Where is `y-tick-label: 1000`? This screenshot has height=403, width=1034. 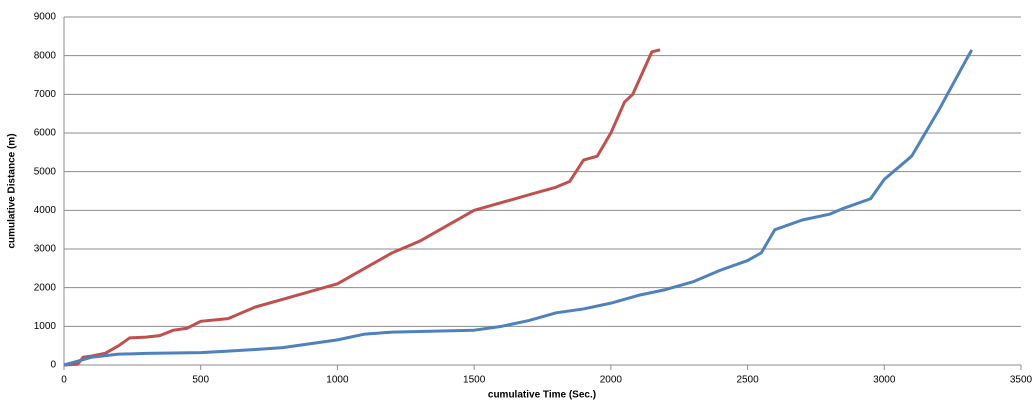
y-tick-label: 1000 is located at coordinates (45, 326).